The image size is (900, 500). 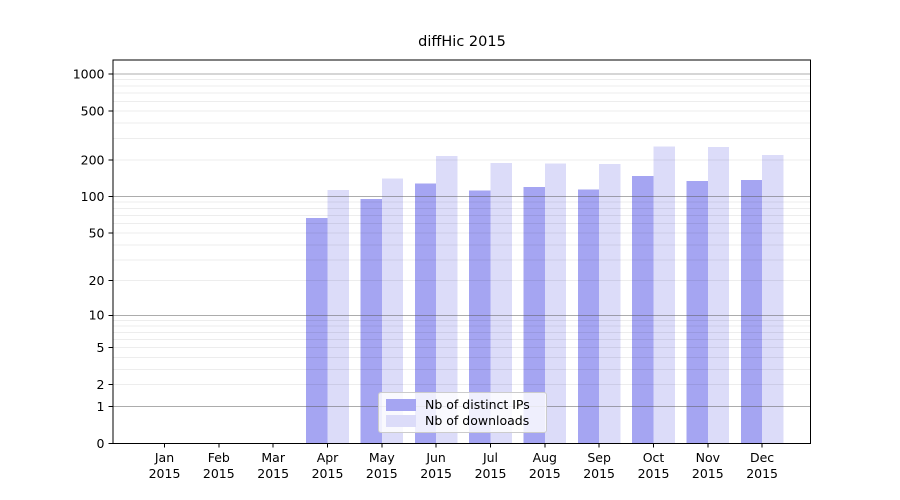 What do you see at coordinates (273, 465) in the screenshot?
I see `x-tick-label-mar: Mar 2015` at bounding box center [273, 465].